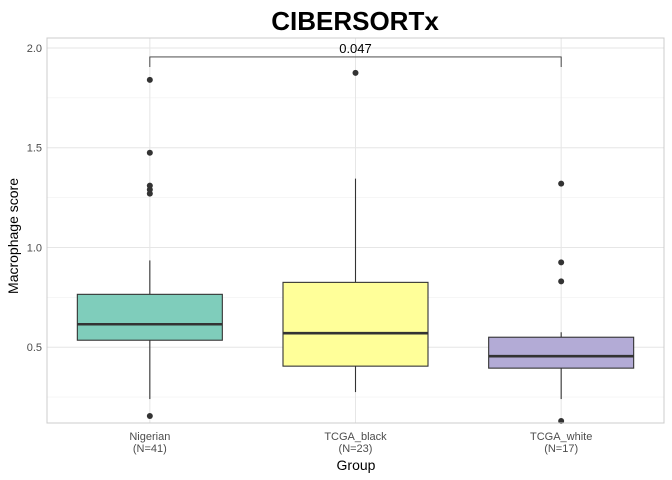  Describe the element at coordinates (356, 465) in the screenshot. I see `x-axis-title: Group` at that location.